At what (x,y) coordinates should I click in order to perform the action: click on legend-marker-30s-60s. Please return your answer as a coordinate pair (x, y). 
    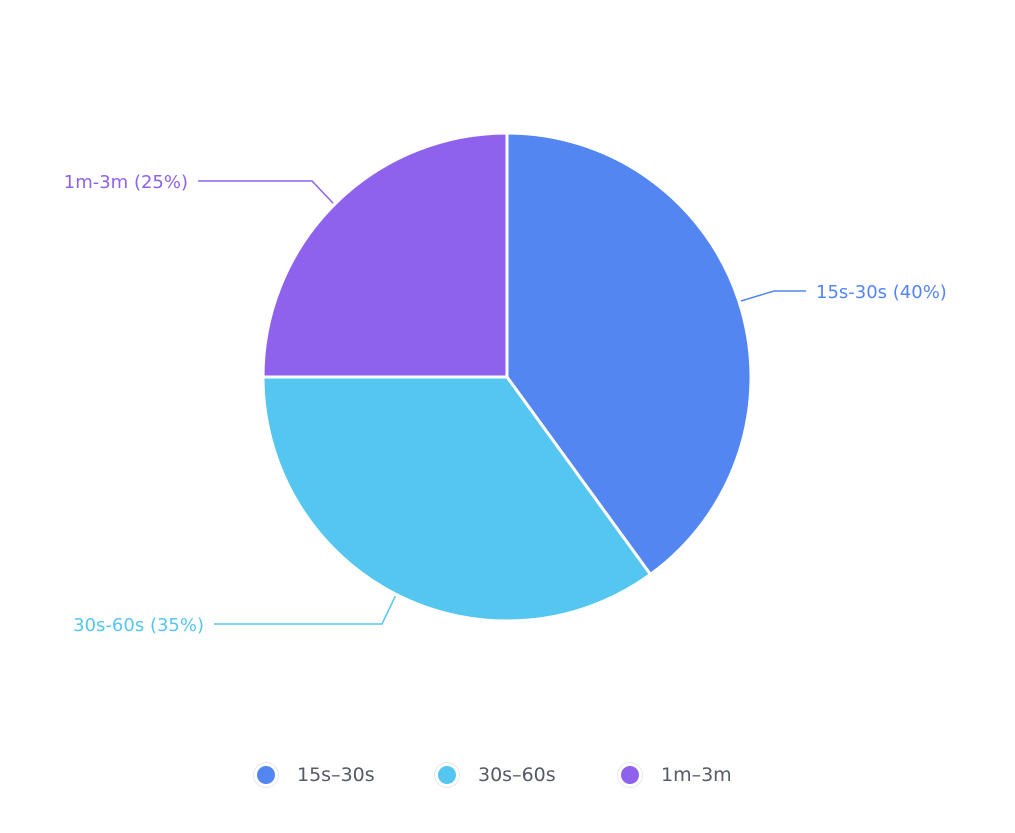
    Looking at the image, I should click on (447, 775).